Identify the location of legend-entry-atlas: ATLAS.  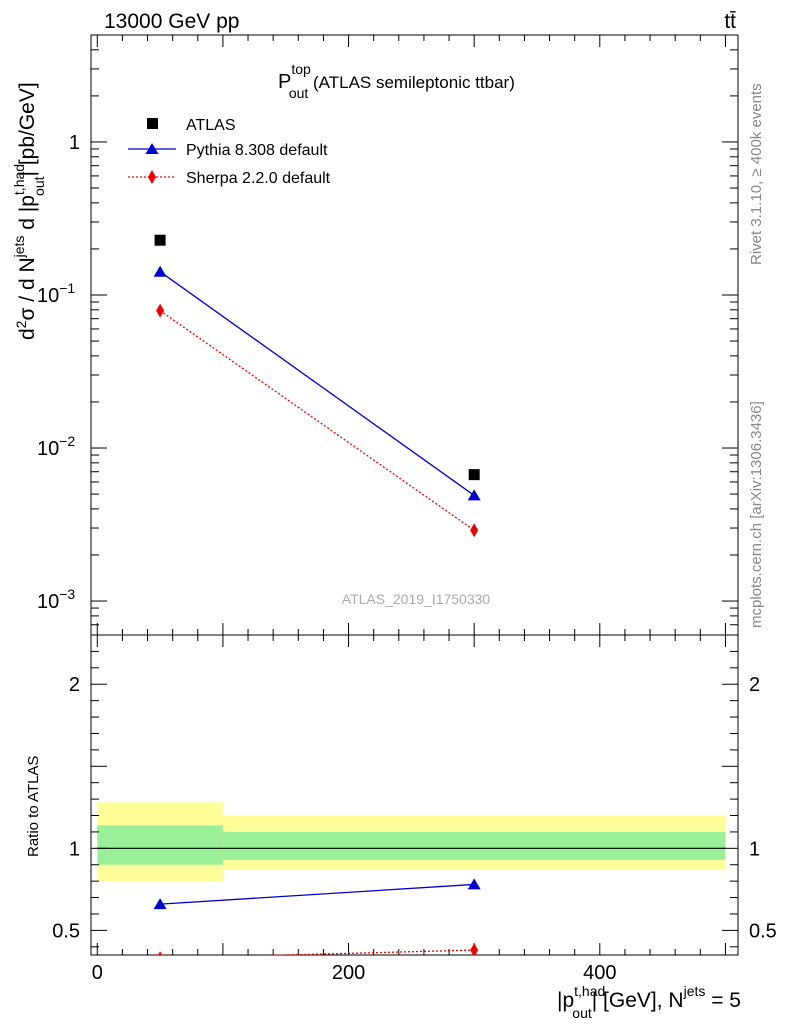
(191, 125).